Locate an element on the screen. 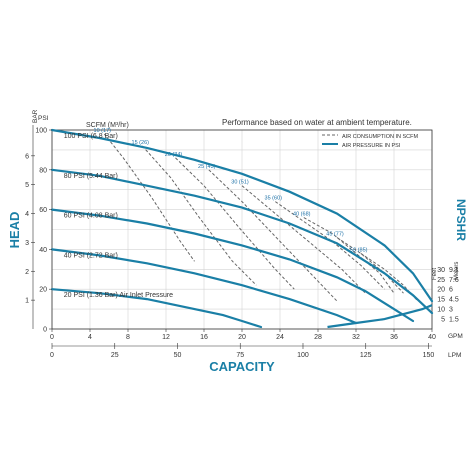  x-tick-label-gpm: 36 is located at coordinates (394, 337).